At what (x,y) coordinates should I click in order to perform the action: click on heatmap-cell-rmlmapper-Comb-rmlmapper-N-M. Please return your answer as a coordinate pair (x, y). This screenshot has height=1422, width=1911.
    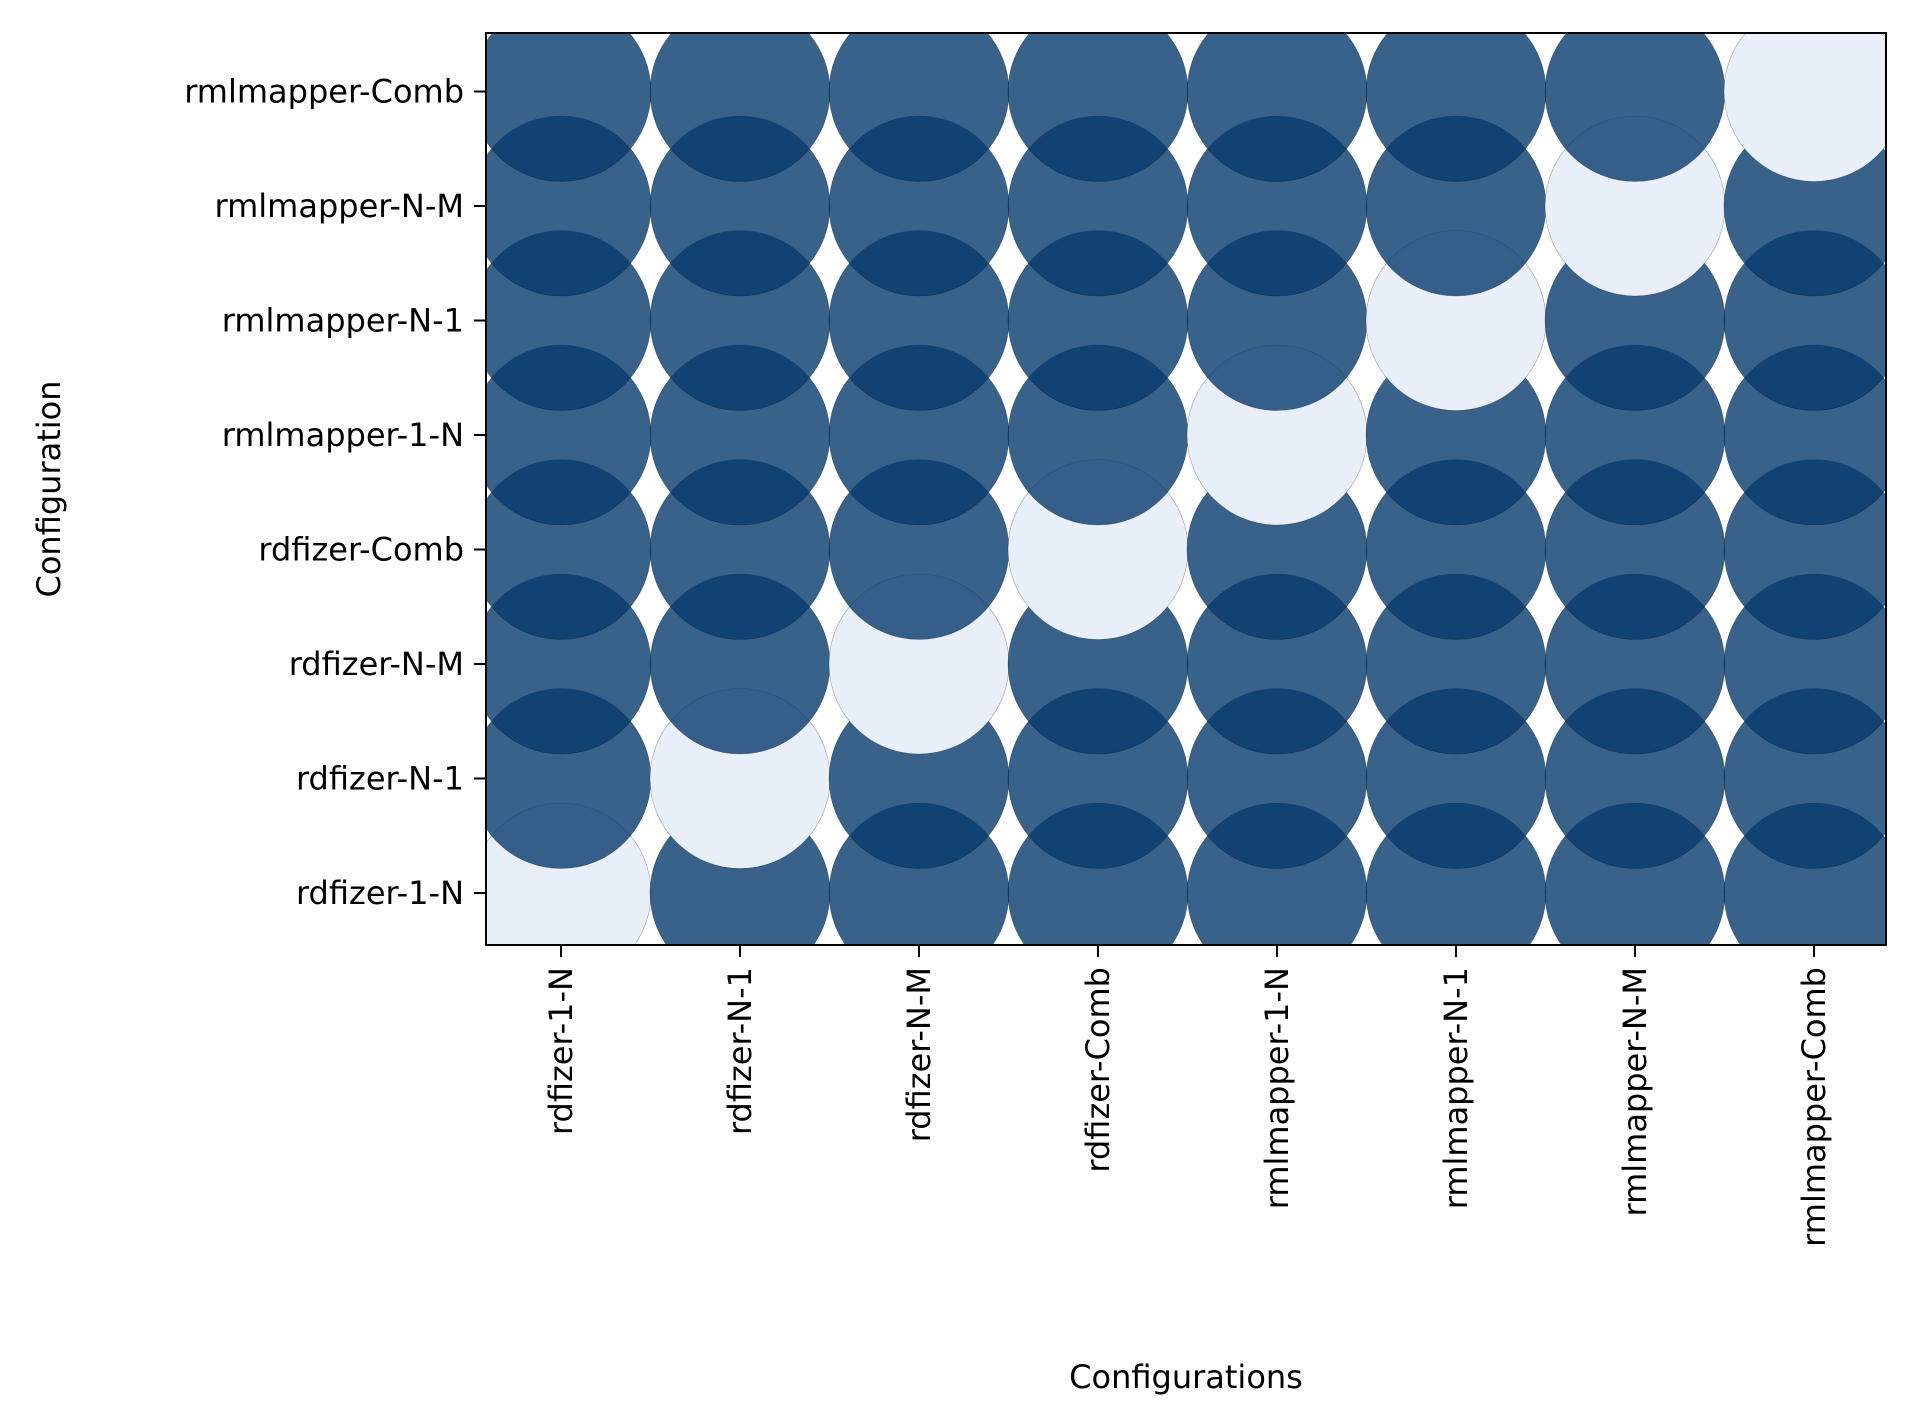
    Looking at the image, I should click on (1635, 107).